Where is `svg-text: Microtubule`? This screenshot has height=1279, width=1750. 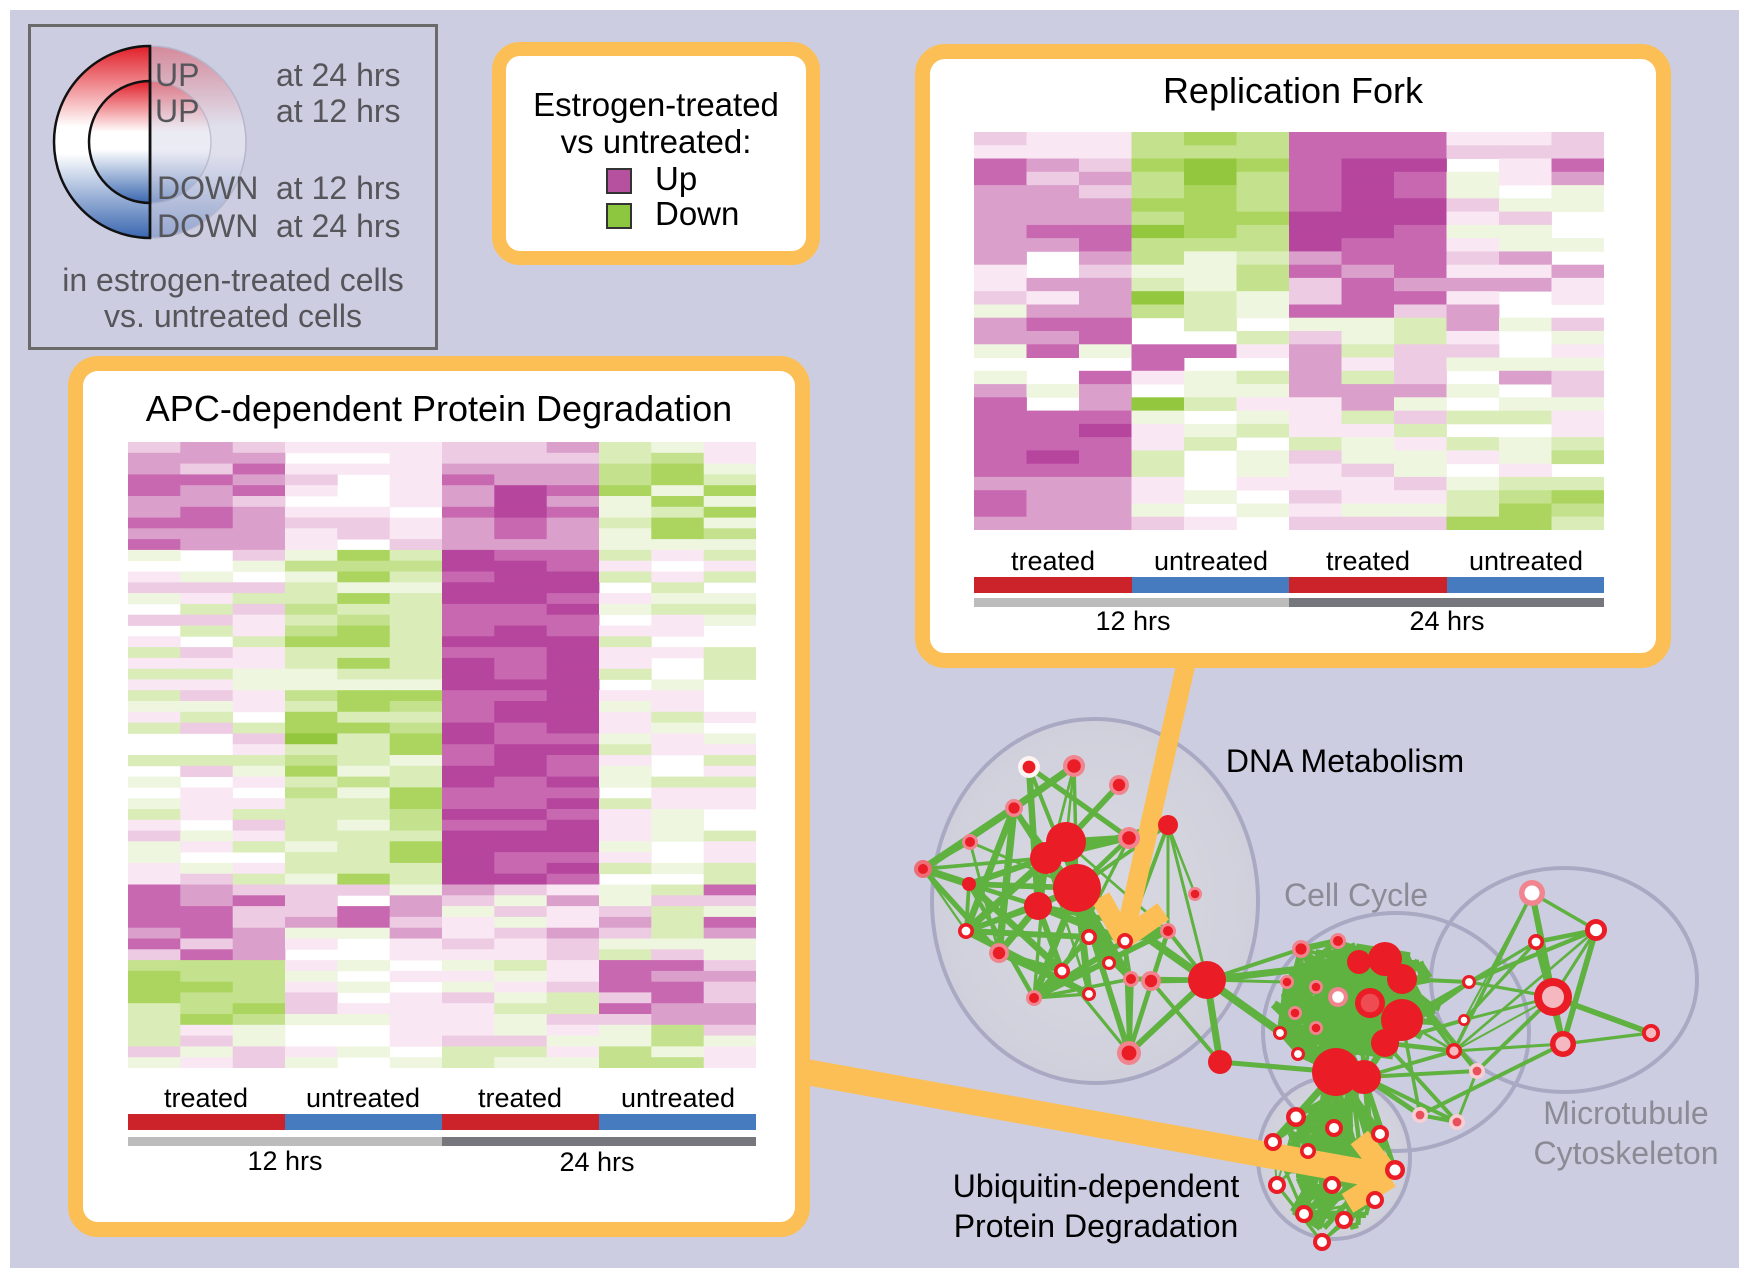 svg-text: Microtubule is located at coordinates (1625, 1113).